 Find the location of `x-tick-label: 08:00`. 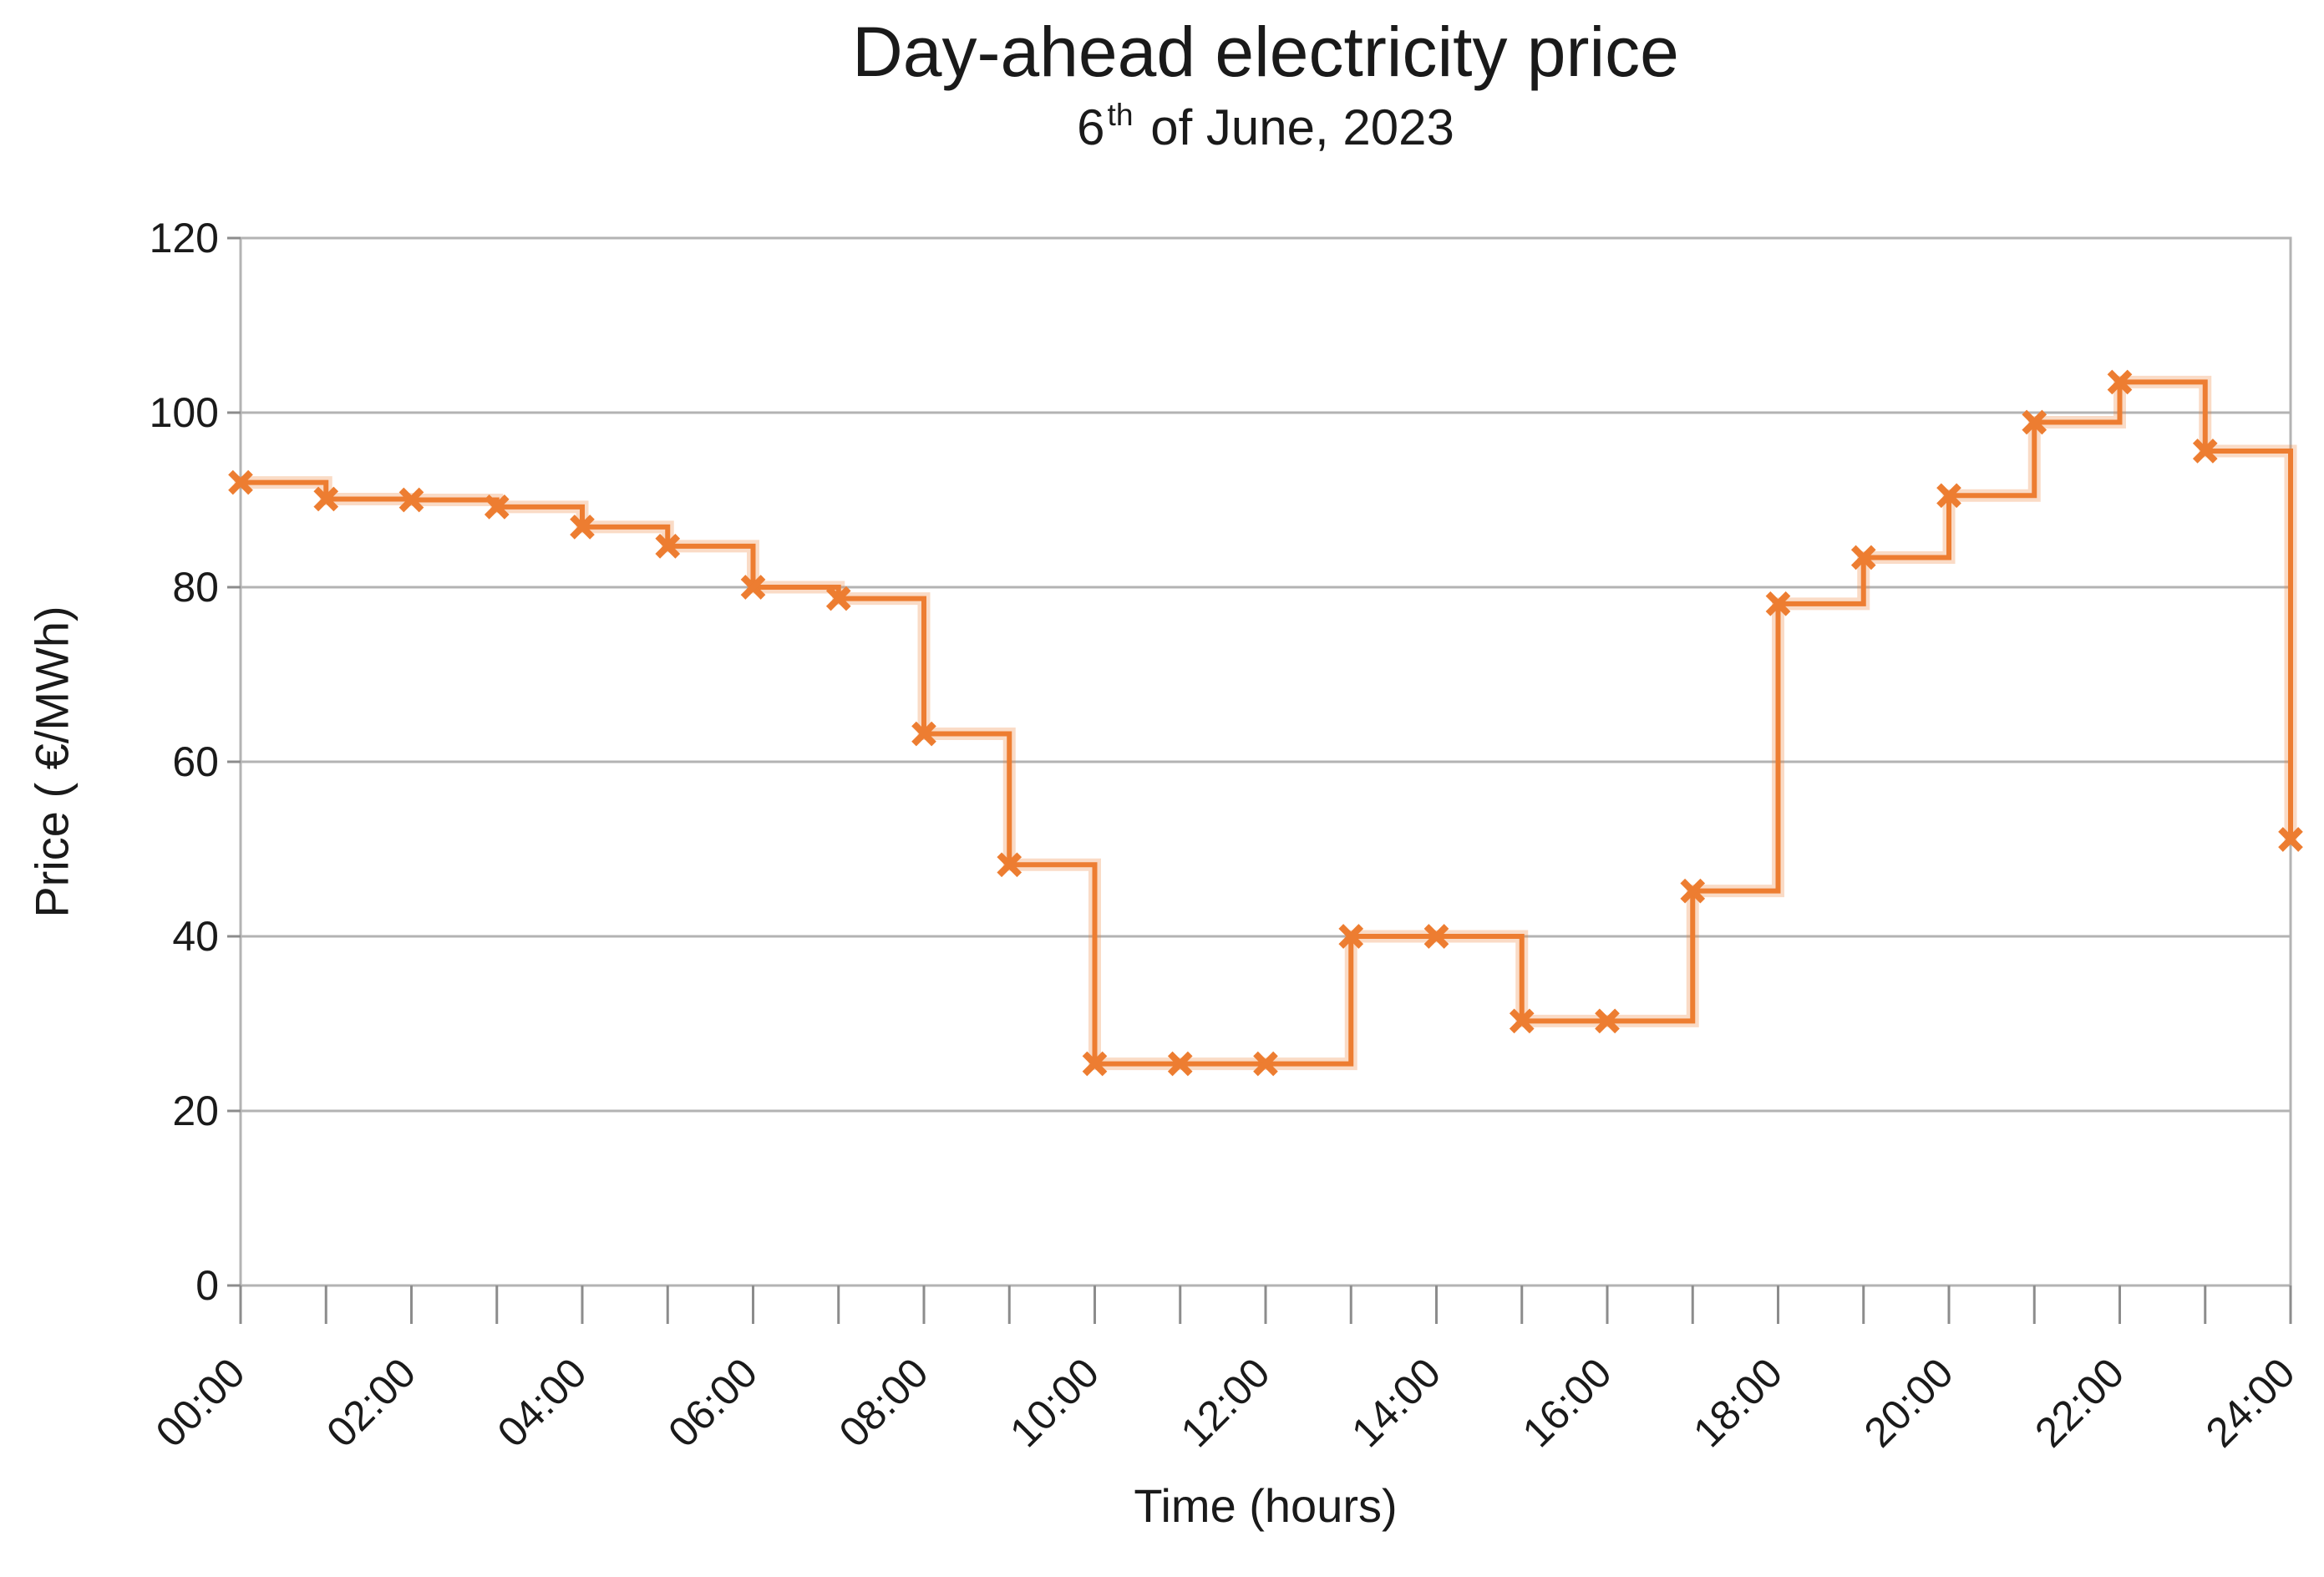

x-tick-label: 08:00 is located at coordinates (883, 1402).